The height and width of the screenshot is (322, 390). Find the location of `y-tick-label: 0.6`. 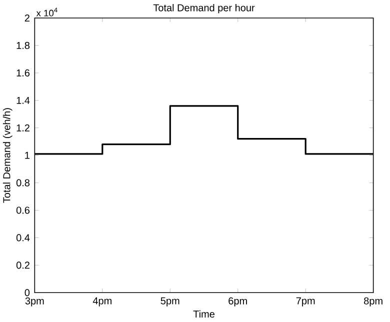

y-tick-label: 0.6 is located at coordinates (23, 210).